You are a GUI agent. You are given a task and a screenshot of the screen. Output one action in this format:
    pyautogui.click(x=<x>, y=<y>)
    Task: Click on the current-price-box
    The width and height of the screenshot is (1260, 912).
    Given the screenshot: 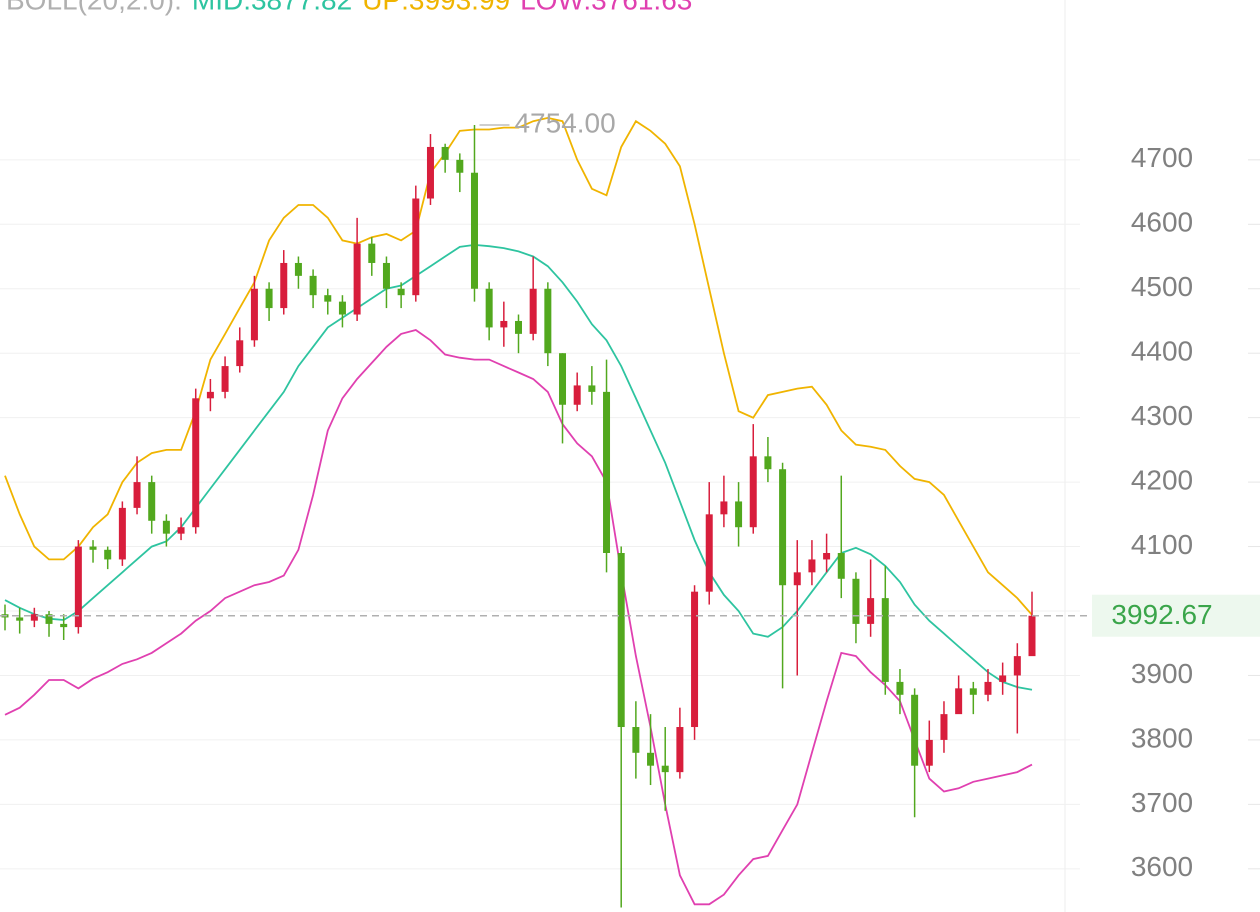 What is the action you would take?
    pyautogui.click(x=1176, y=615)
    